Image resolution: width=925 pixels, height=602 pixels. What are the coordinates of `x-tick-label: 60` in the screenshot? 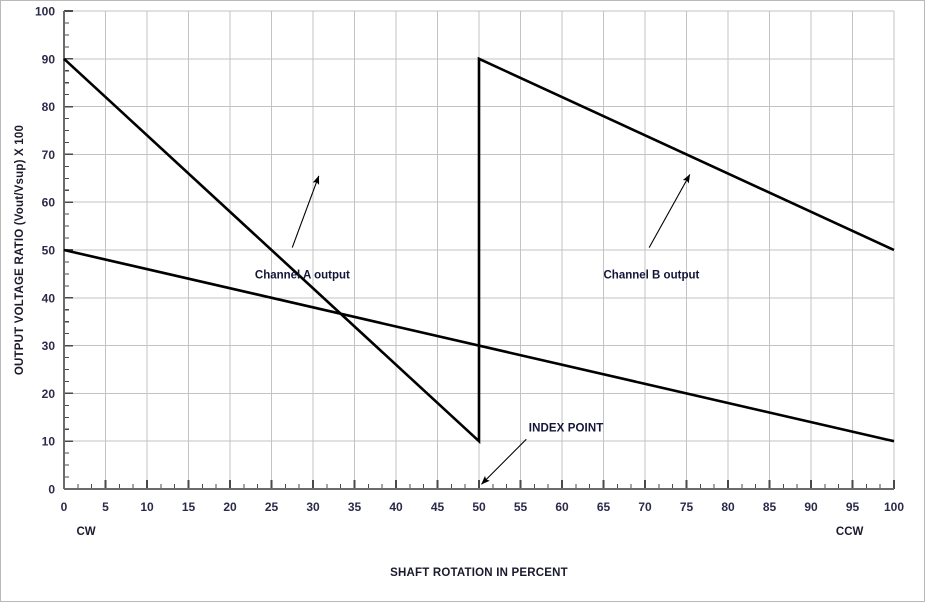 It's located at (562, 507).